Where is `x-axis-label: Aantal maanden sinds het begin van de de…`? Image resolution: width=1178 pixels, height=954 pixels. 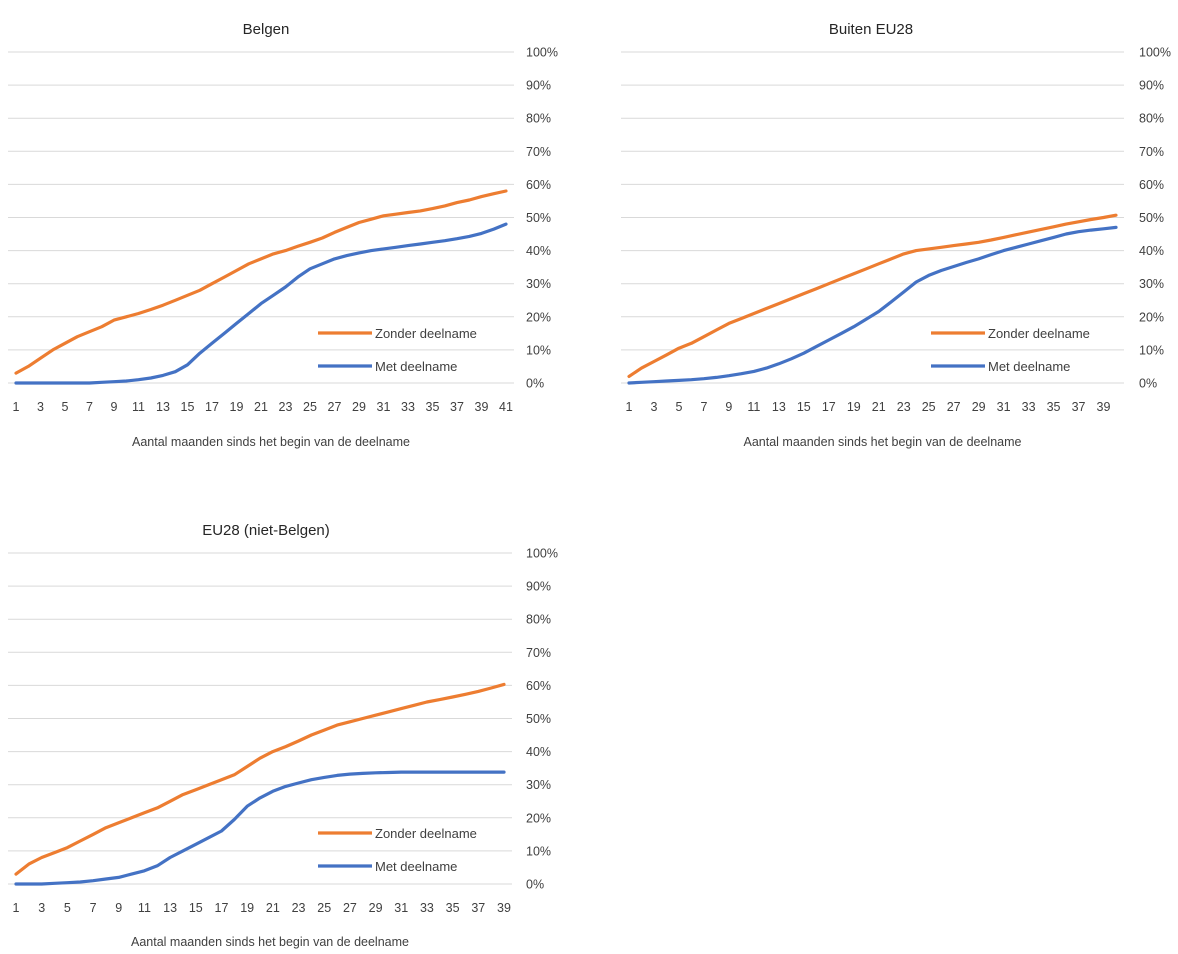
x-axis-label: Aantal maanden sinds het begin van de de… is located at coordinates (270, 942).